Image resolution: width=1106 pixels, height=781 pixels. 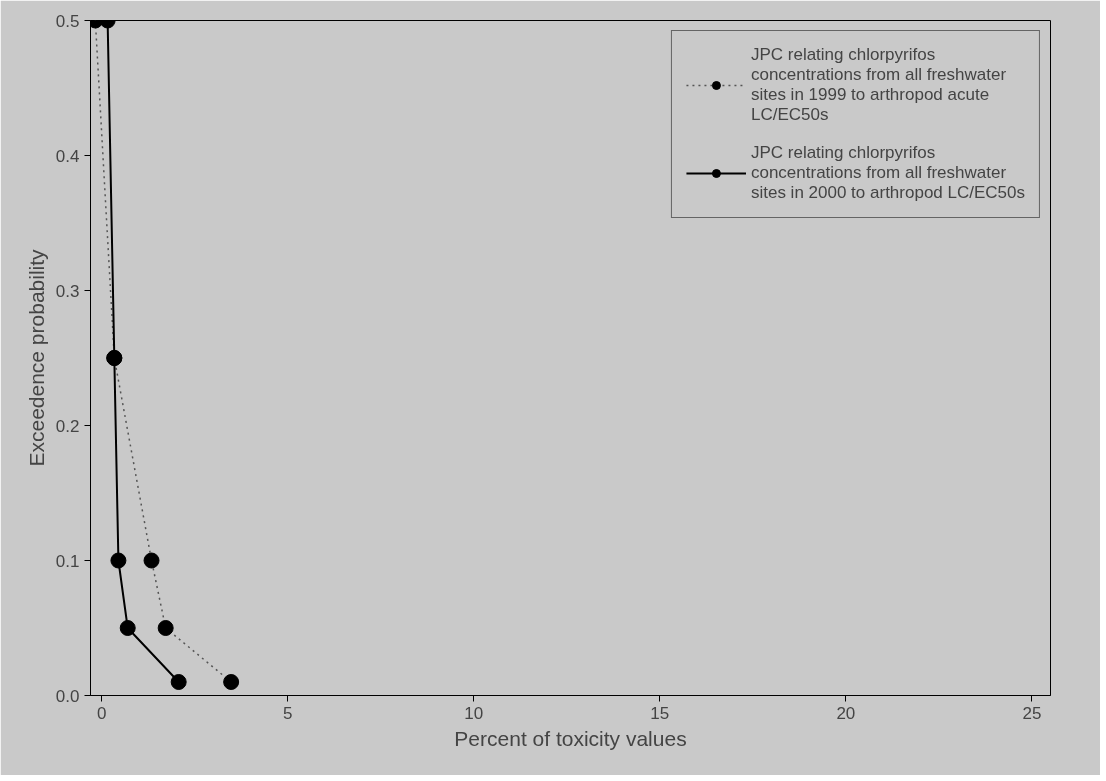 I want to click on x-tick-label: 0, so click(x=101, y=713).